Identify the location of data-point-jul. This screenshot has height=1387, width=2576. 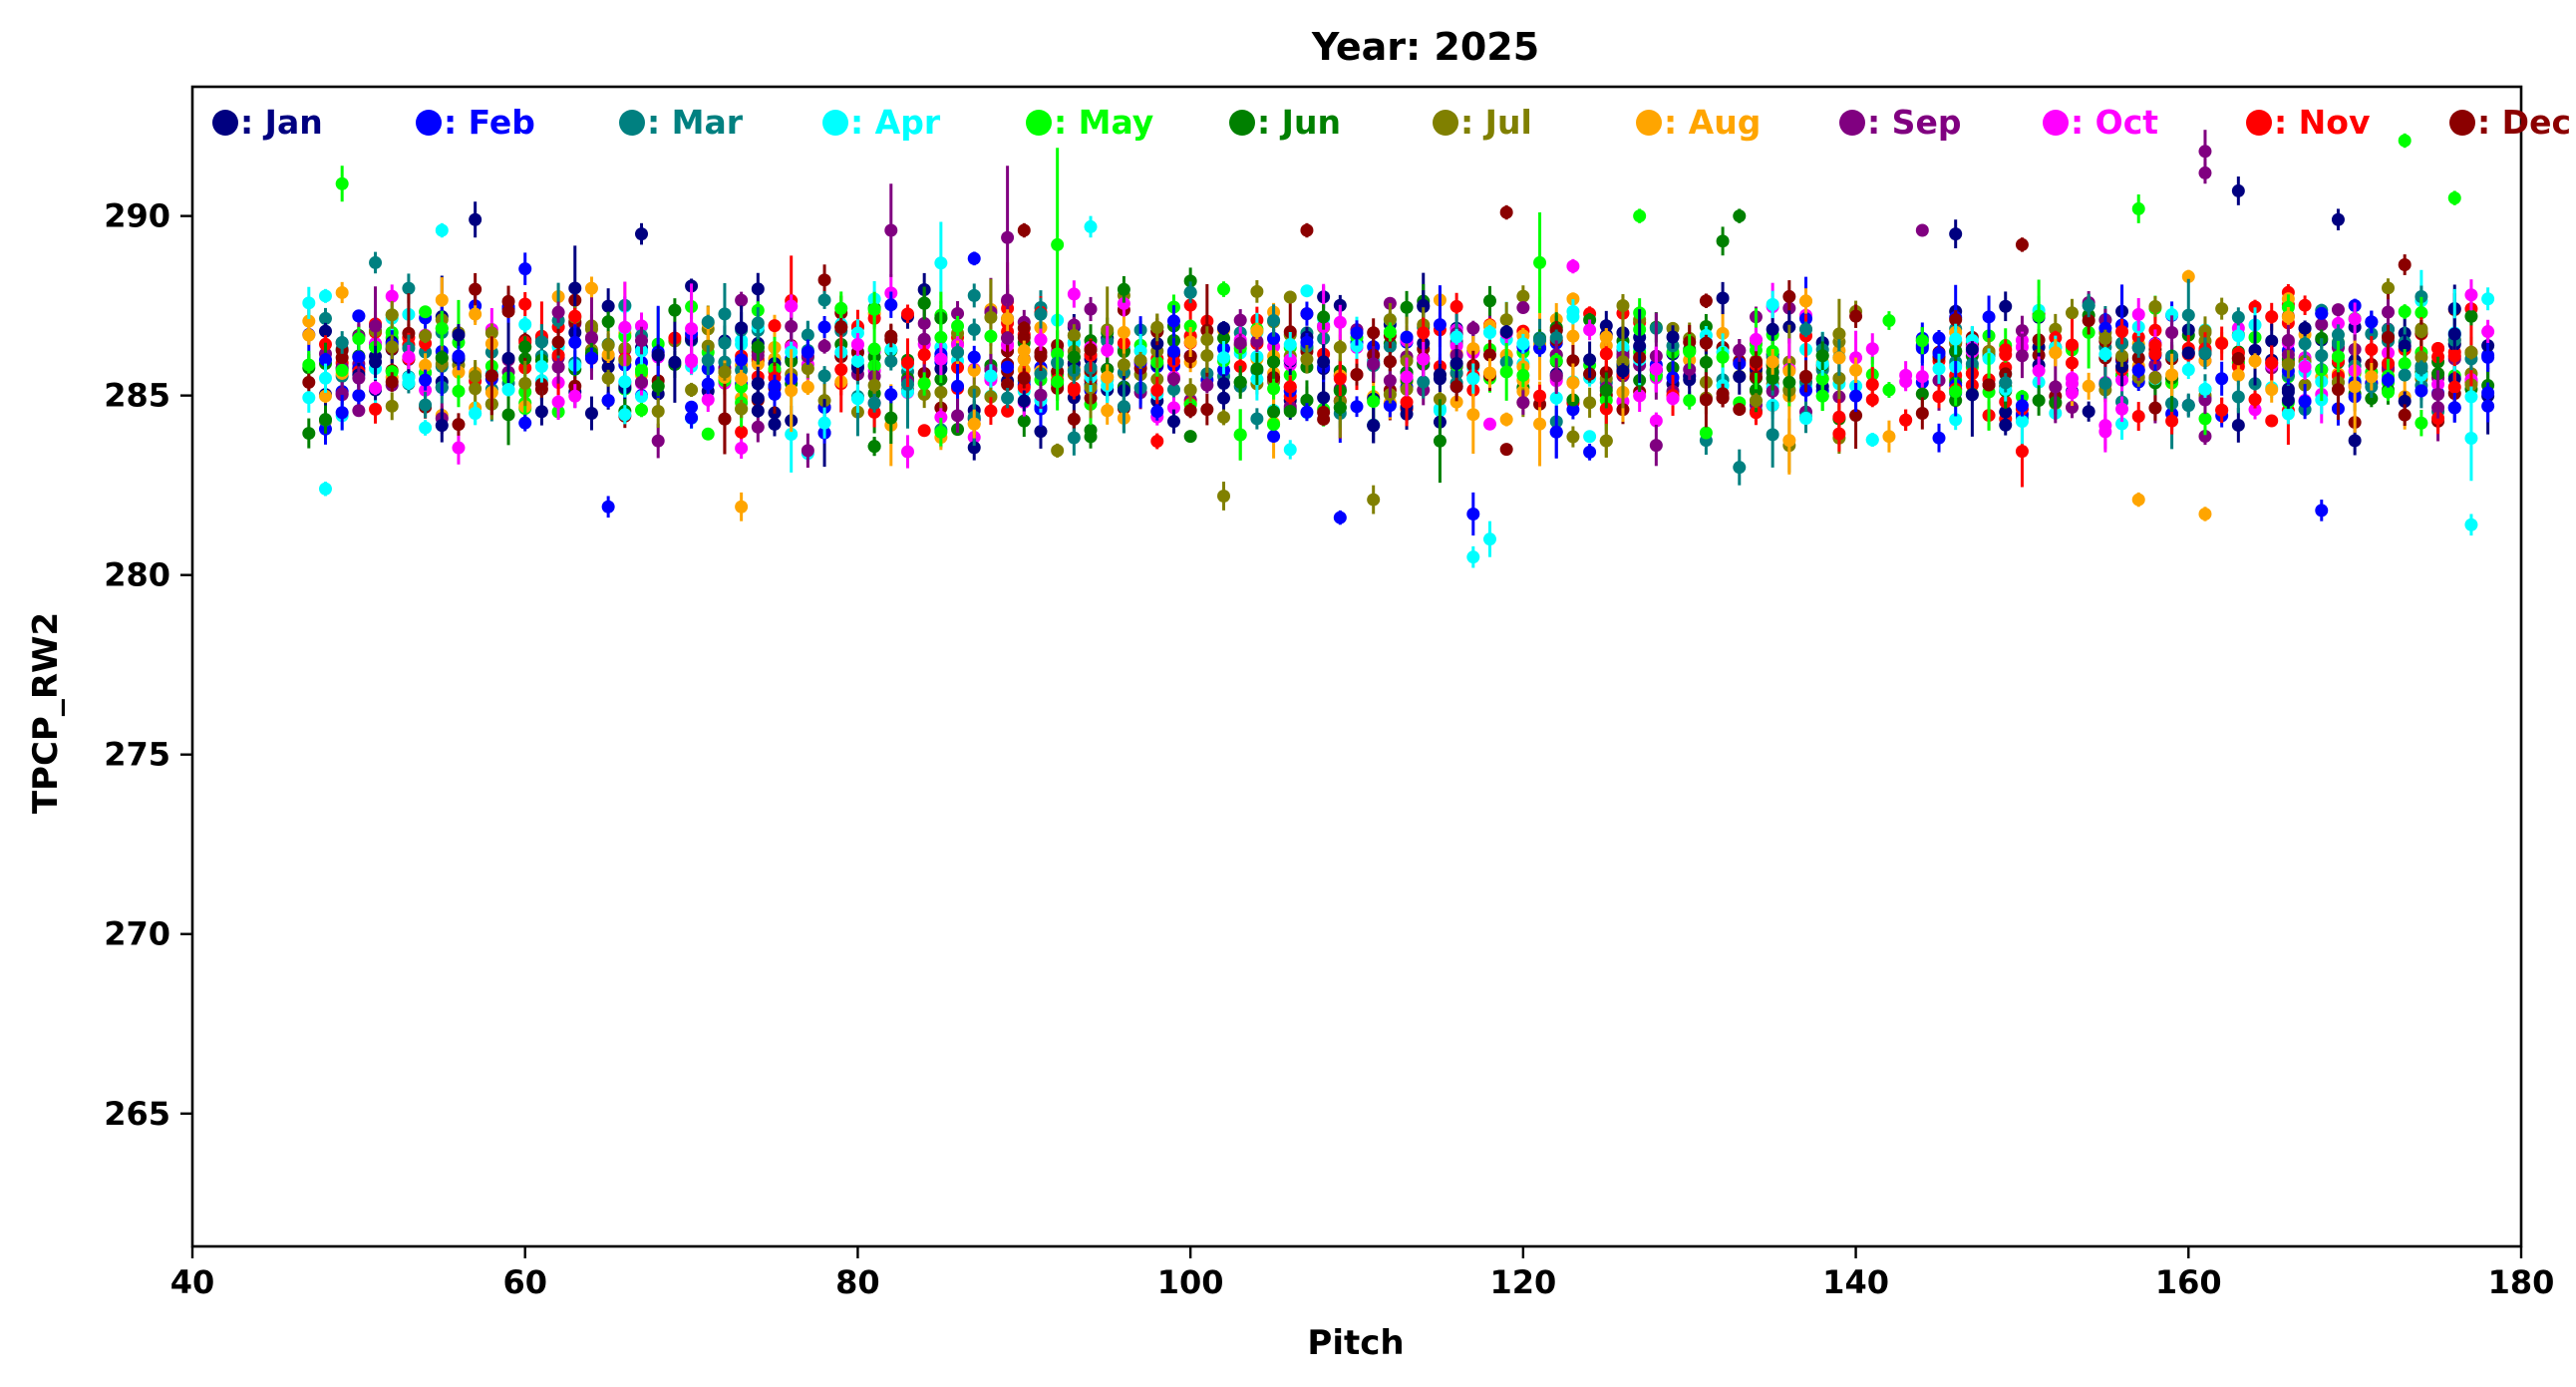
(1623, 306).